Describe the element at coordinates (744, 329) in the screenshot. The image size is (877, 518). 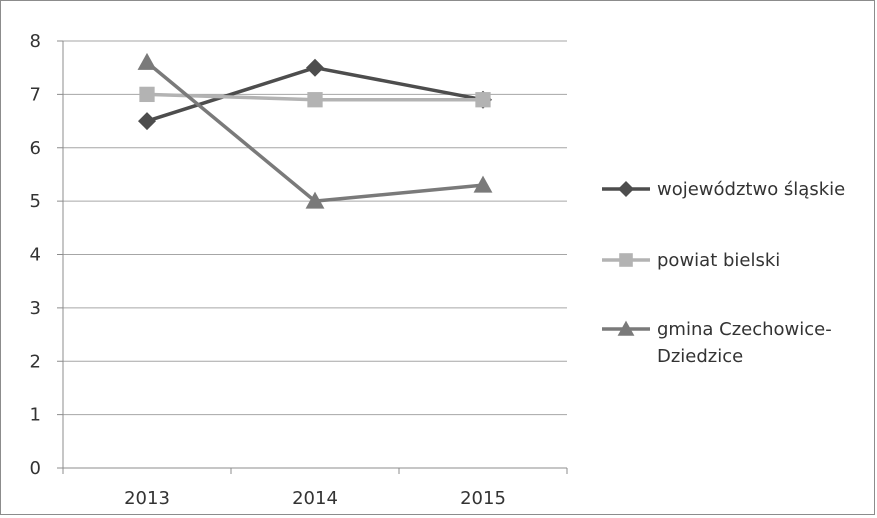
I see `legend-label: gmina Czechowice-` at that location.